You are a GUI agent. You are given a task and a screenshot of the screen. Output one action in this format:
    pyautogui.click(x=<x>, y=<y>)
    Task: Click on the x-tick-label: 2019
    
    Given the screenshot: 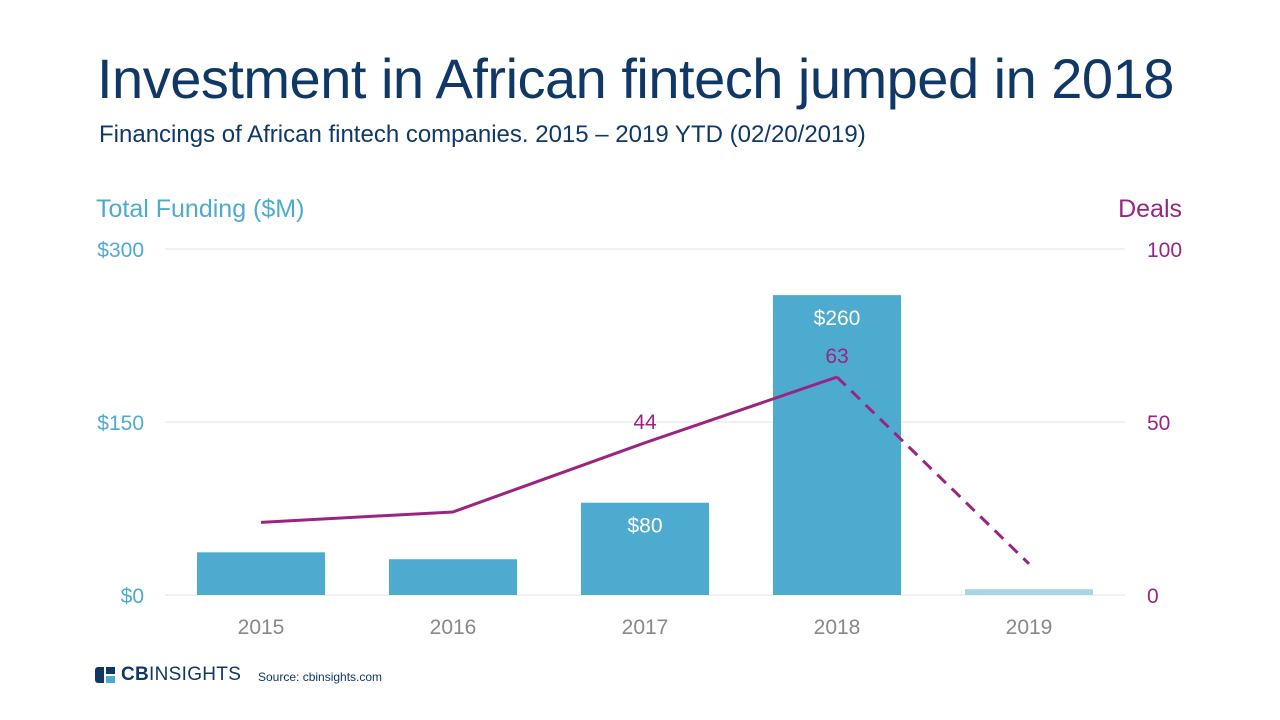 What is the action you would take?
    pyautogui.click(x=1029, y=627)
    